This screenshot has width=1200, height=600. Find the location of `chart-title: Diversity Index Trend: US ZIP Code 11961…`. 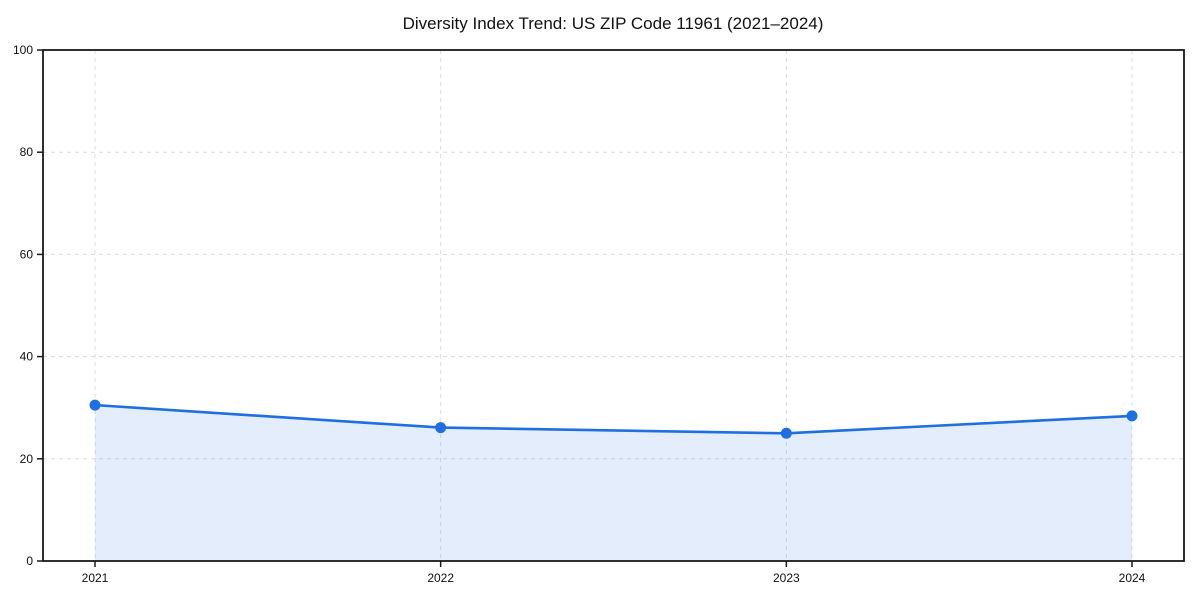

chart-title: Diversity Index Trend: US ZIP Code 11961… is located at coordinates (613, 23).